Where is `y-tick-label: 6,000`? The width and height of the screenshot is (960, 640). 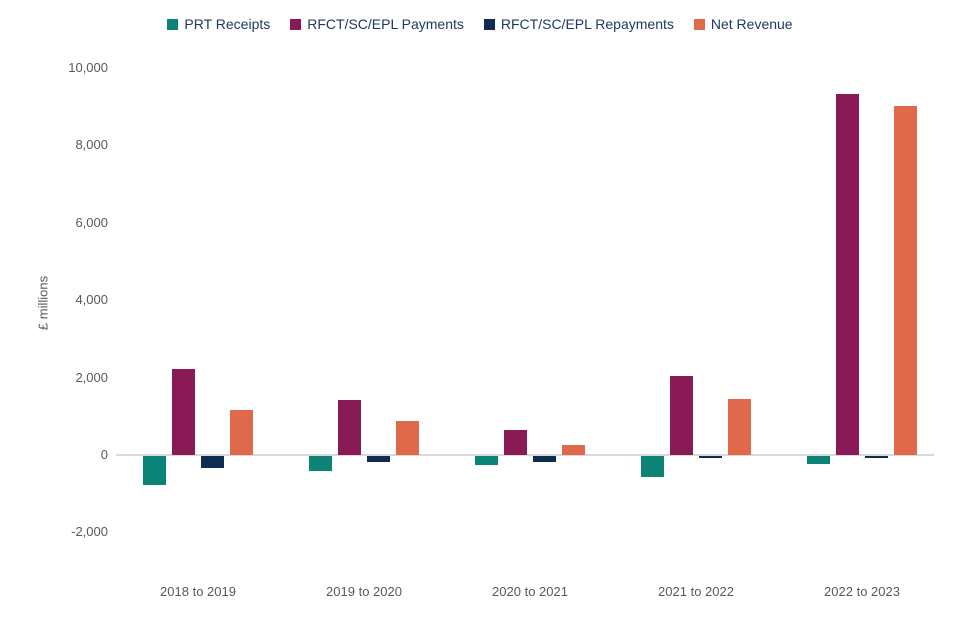
y-tick-label: 6,000 is located at coordinates (91, 222).